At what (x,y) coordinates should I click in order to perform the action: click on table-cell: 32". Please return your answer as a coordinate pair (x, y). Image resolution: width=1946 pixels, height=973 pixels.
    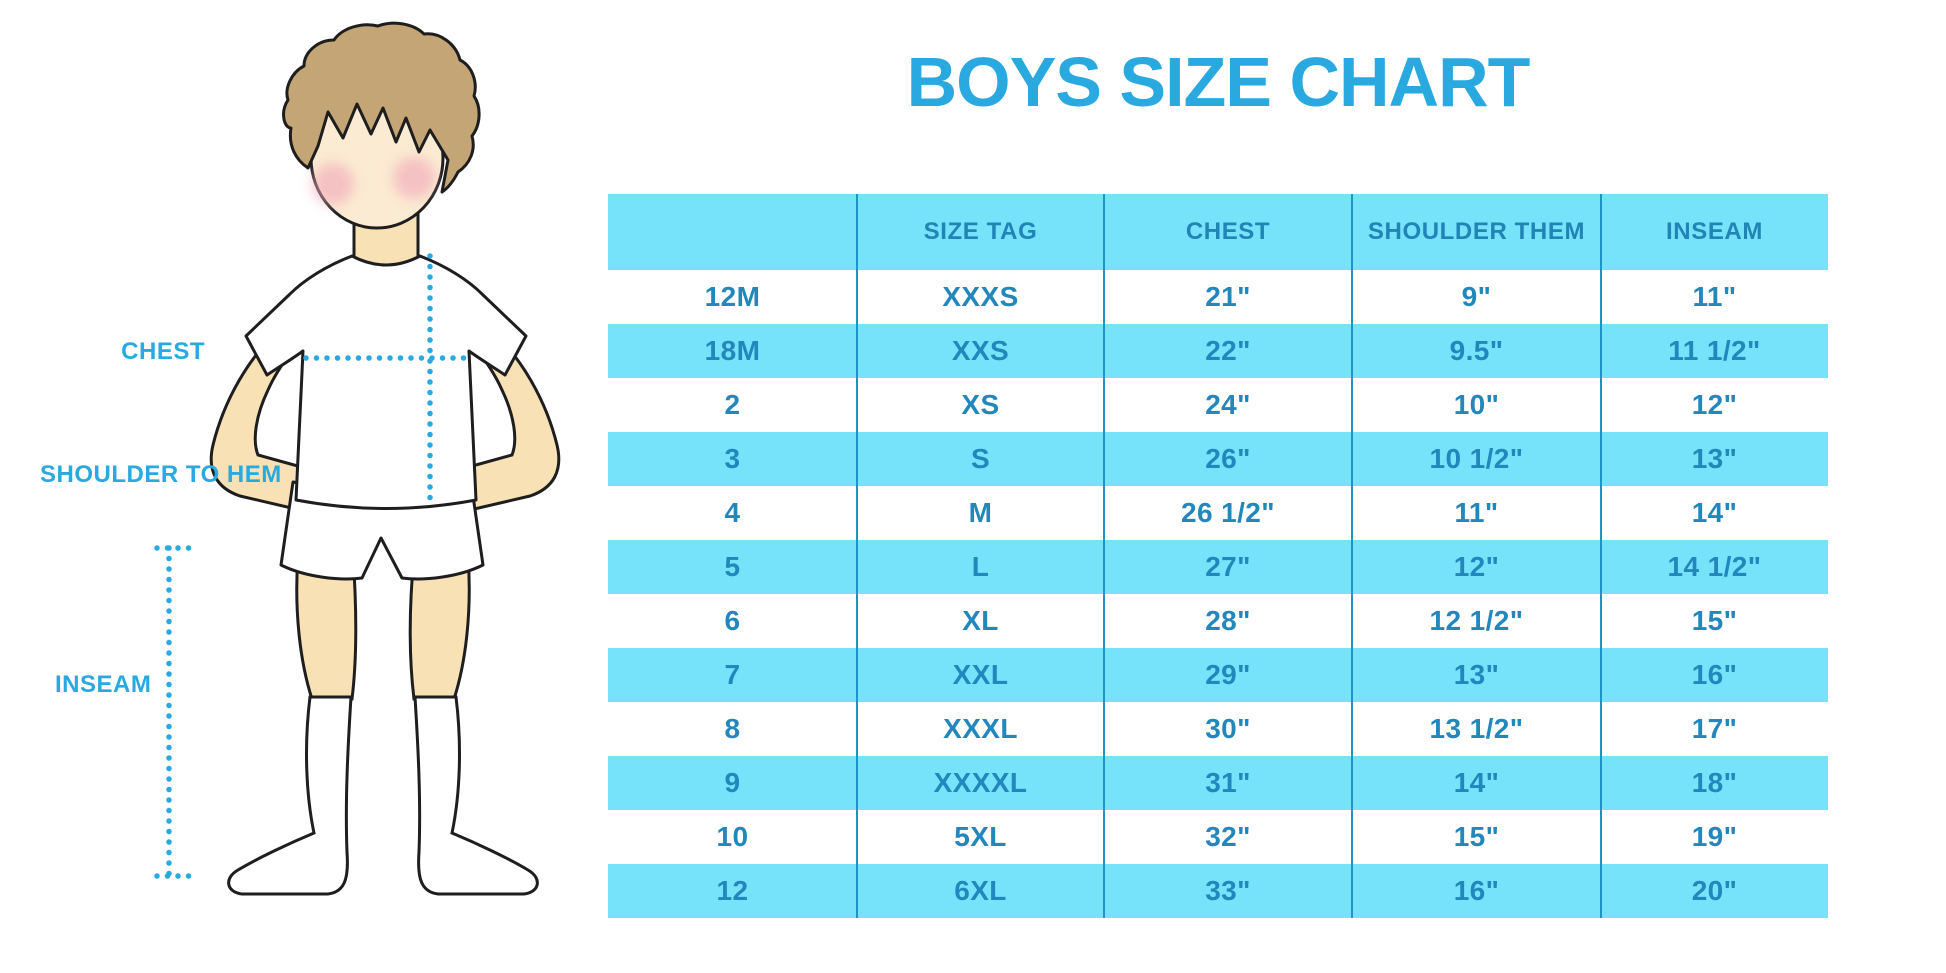
    Looking at the image, I should click on (1228, 836).